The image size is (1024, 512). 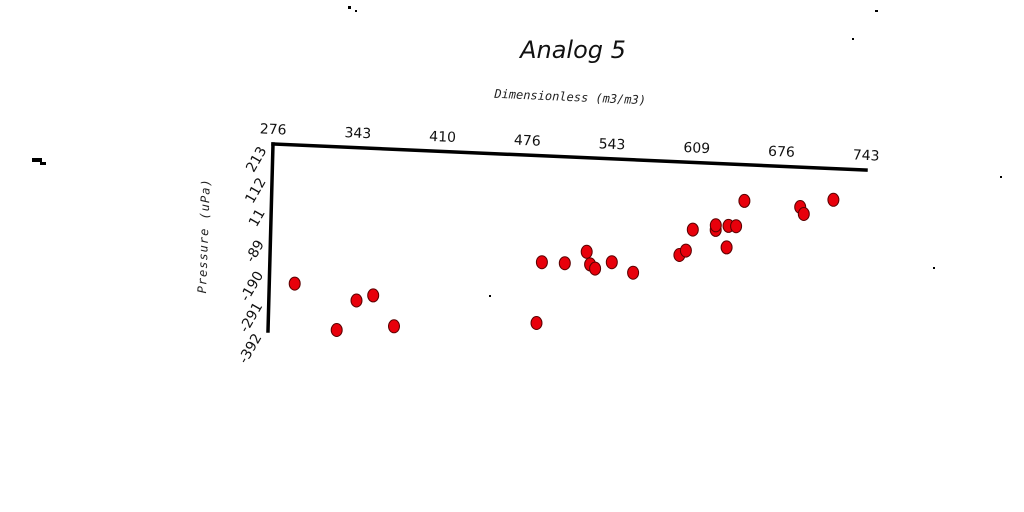 What do you see at coordinates (865, 155) in the screenshot?
I see `x-tick-label: 743` at bounding box center [865, 155].